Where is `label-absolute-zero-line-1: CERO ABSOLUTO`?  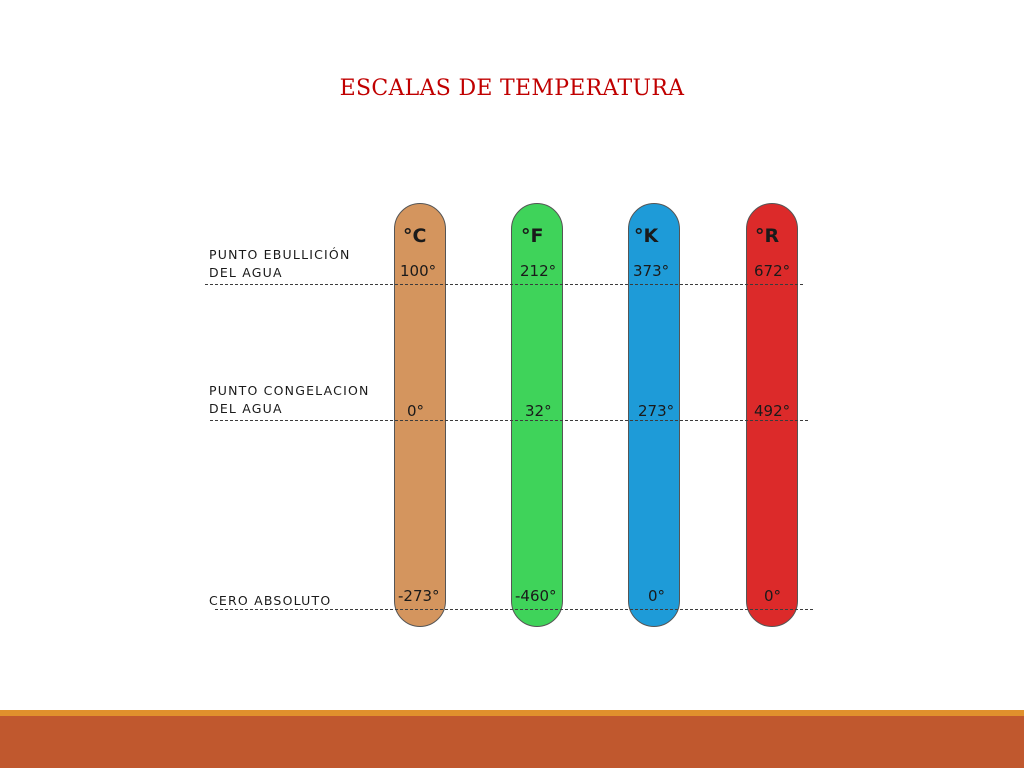
label-absolute-zero-line-1: CERO ABSOLUTO is located at coordinates (270, 600).